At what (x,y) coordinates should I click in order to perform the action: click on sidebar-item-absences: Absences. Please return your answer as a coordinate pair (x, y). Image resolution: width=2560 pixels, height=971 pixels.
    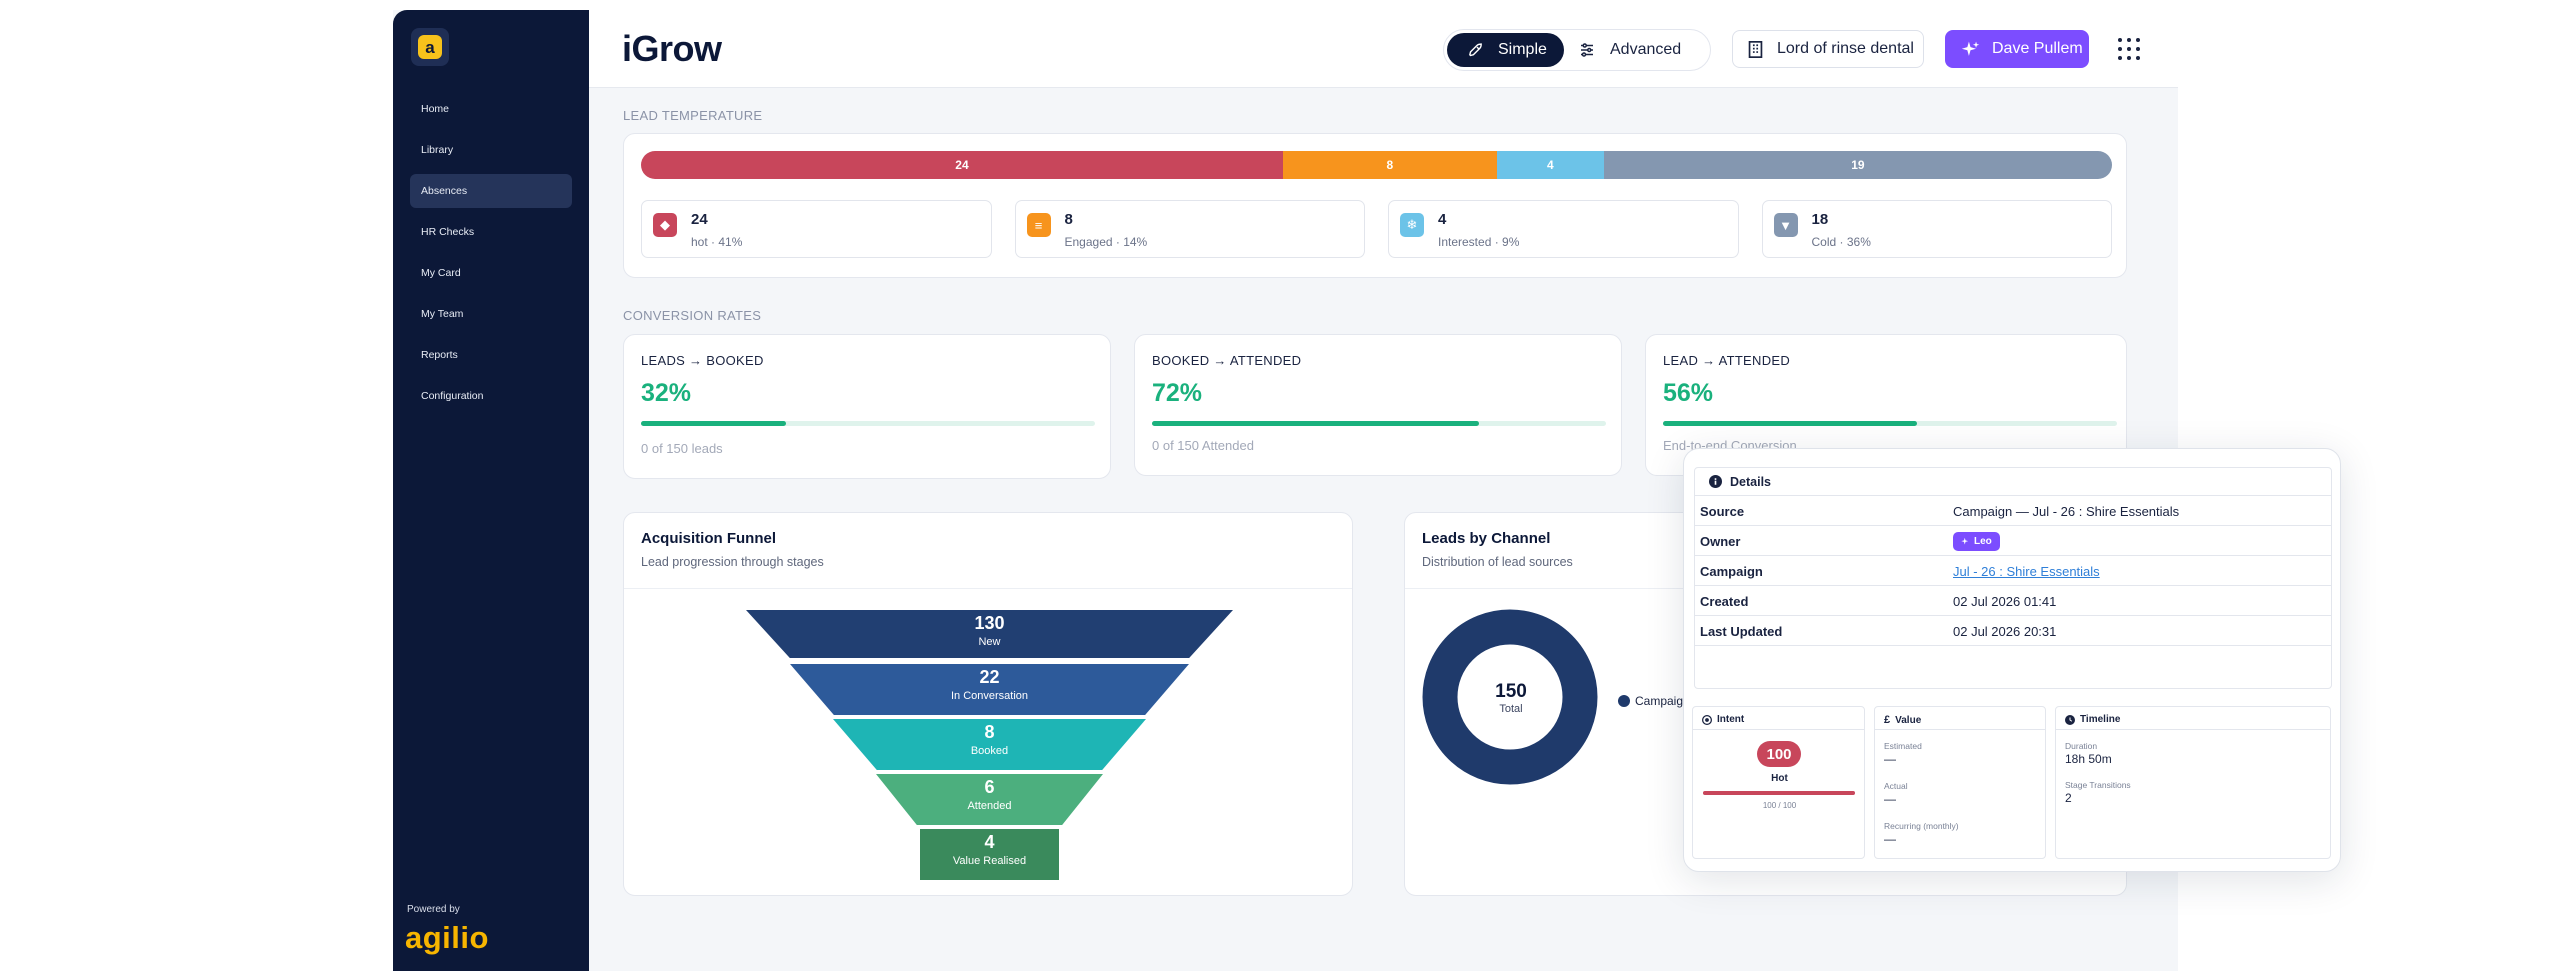
    Looking at the image, I should click on (491, 191).